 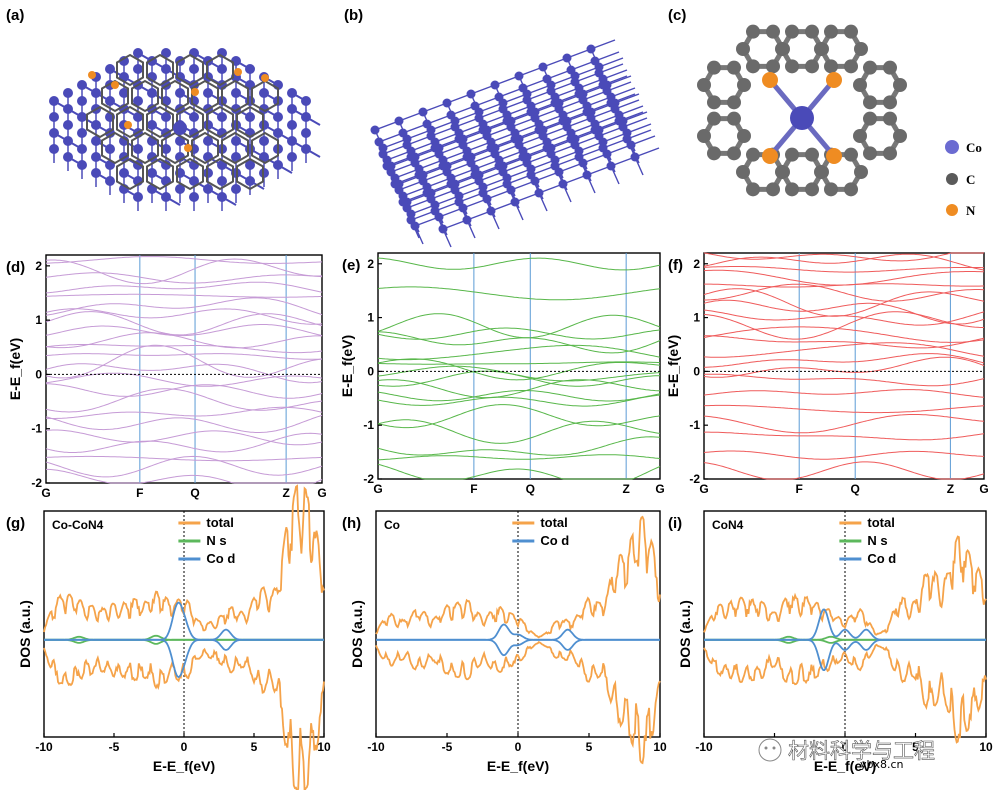 I want to click on panel-label-a: (a), so click(x=15, y=15).